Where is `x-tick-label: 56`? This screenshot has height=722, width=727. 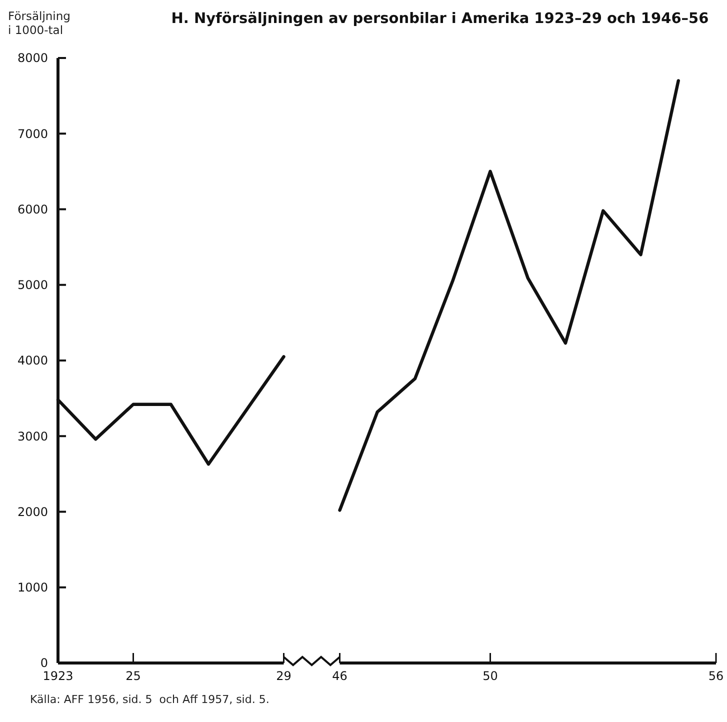 x-tick-label: 56 is located at coordinates (716, 676).